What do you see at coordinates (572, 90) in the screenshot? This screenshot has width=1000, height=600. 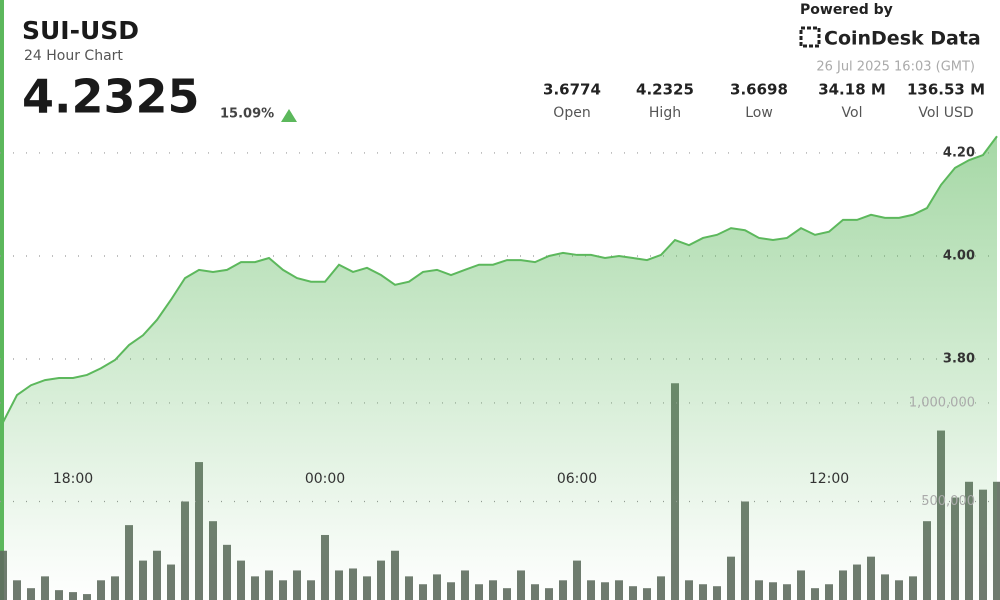 I see `stat-value: 3.6774` at bounding box center [572, 90].